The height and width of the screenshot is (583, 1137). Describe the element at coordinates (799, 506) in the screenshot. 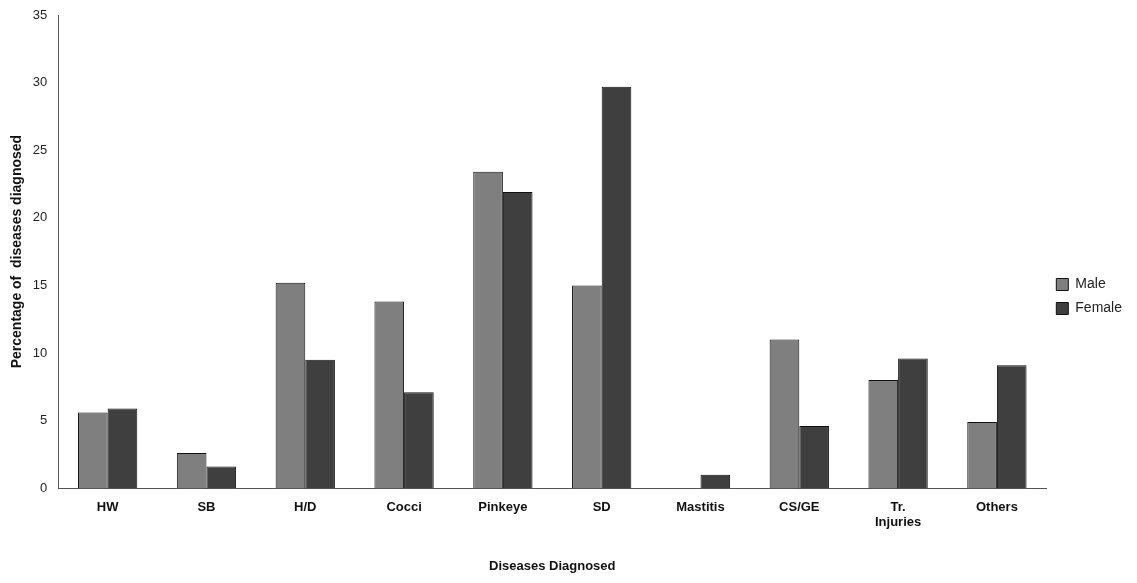

I see `x-tick-label: CS/GE` at that location.